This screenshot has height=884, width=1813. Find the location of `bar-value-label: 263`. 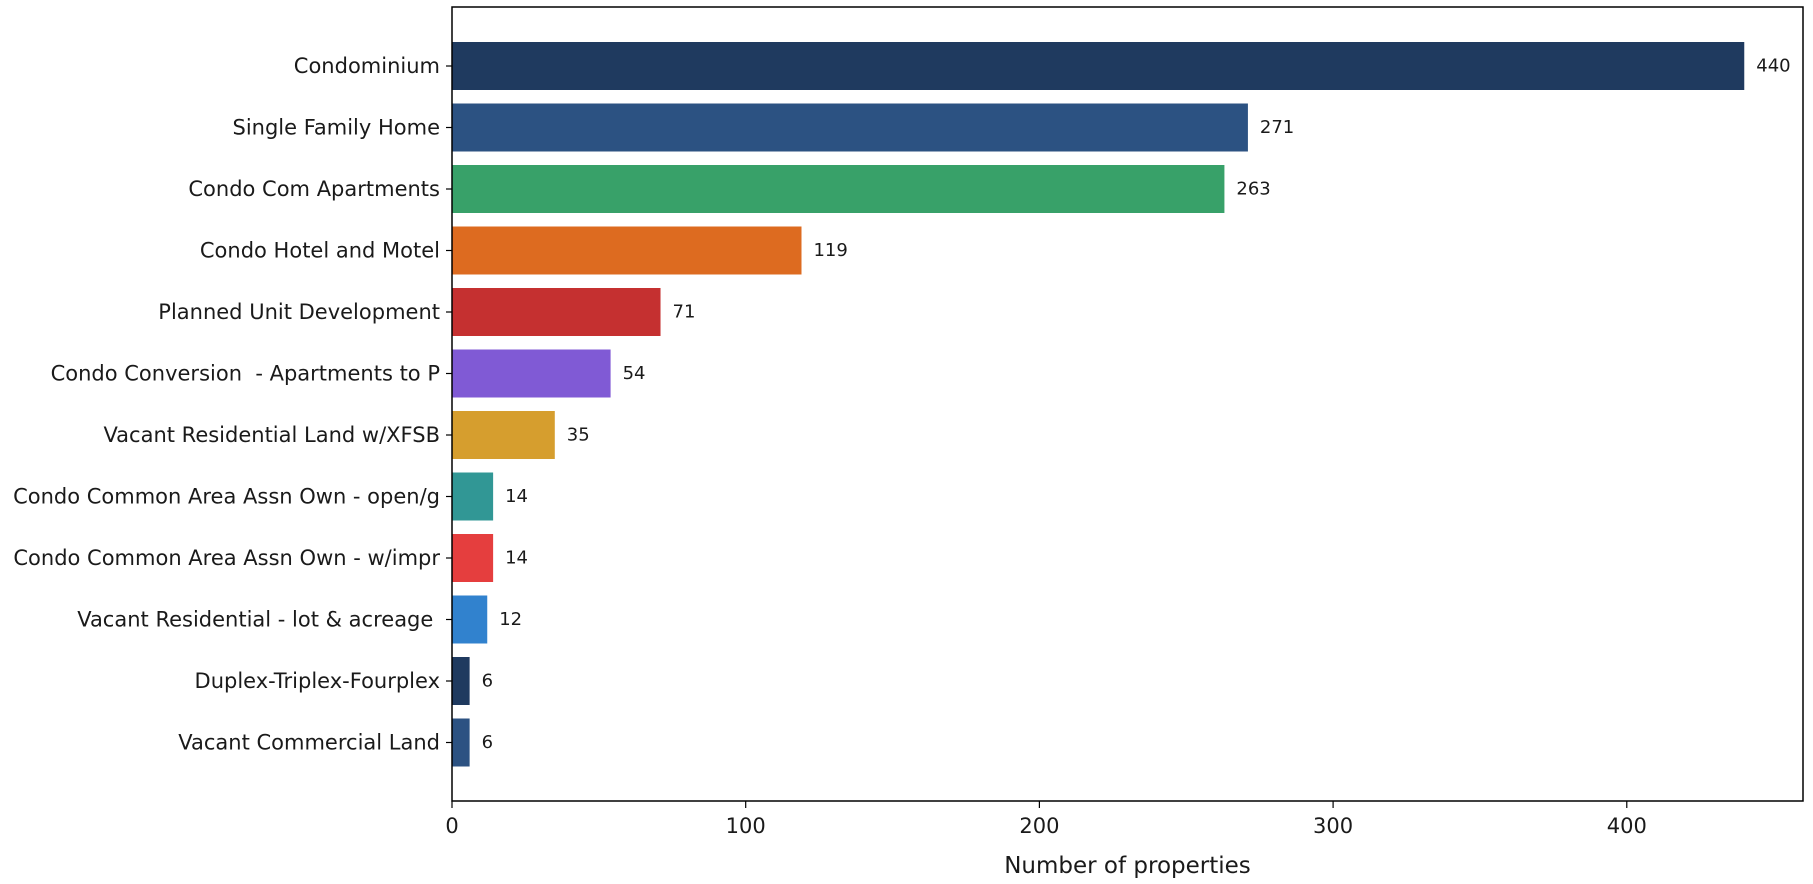

bar-value-label: 263 is located at coordinates (1253, 189).